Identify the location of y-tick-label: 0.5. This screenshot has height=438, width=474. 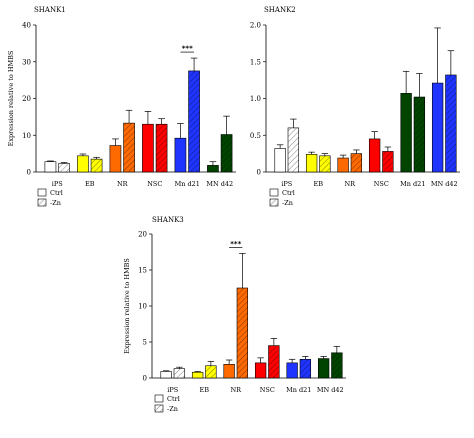
(255, 136).